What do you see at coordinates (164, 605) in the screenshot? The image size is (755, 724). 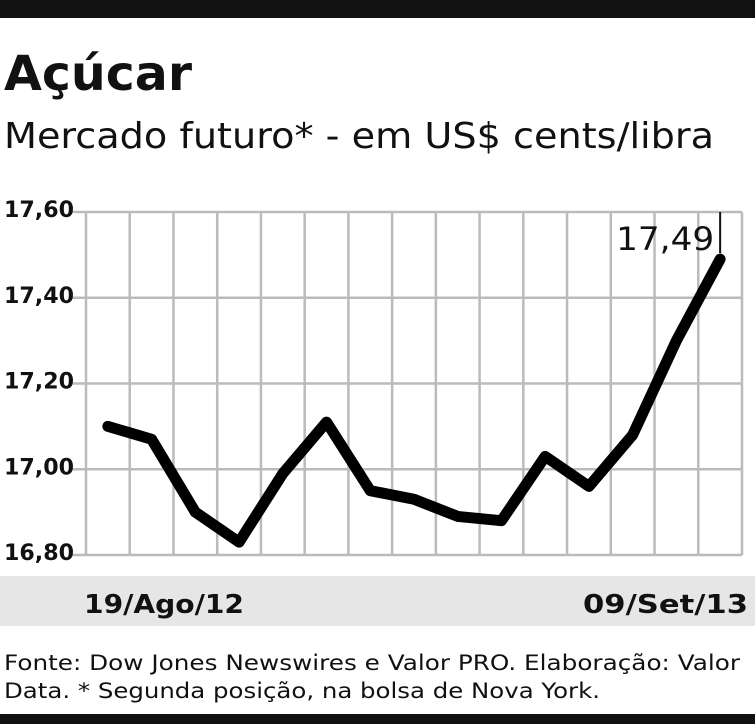 I see `x-tick-label: 19/Ago/12` at bounding box center [164, 605].